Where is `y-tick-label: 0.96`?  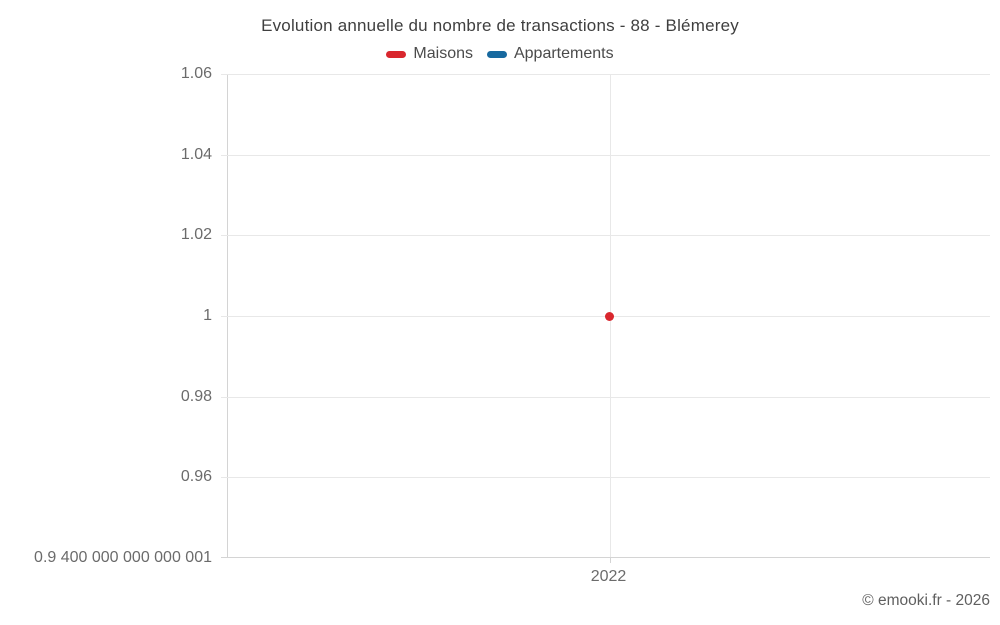
y-tick-label: 0.96 is located at coordinates (196, 477).